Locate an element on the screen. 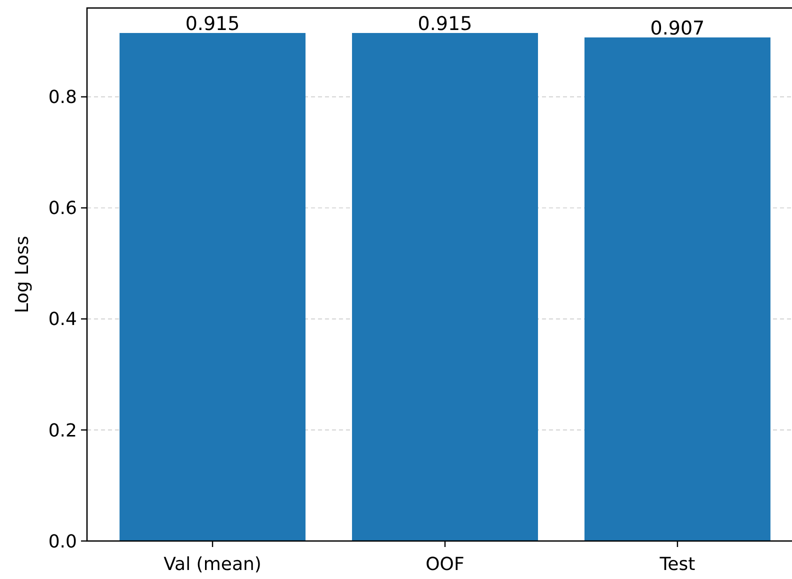  y-axis-title: Log Loss is located at coordinates (22, 275).